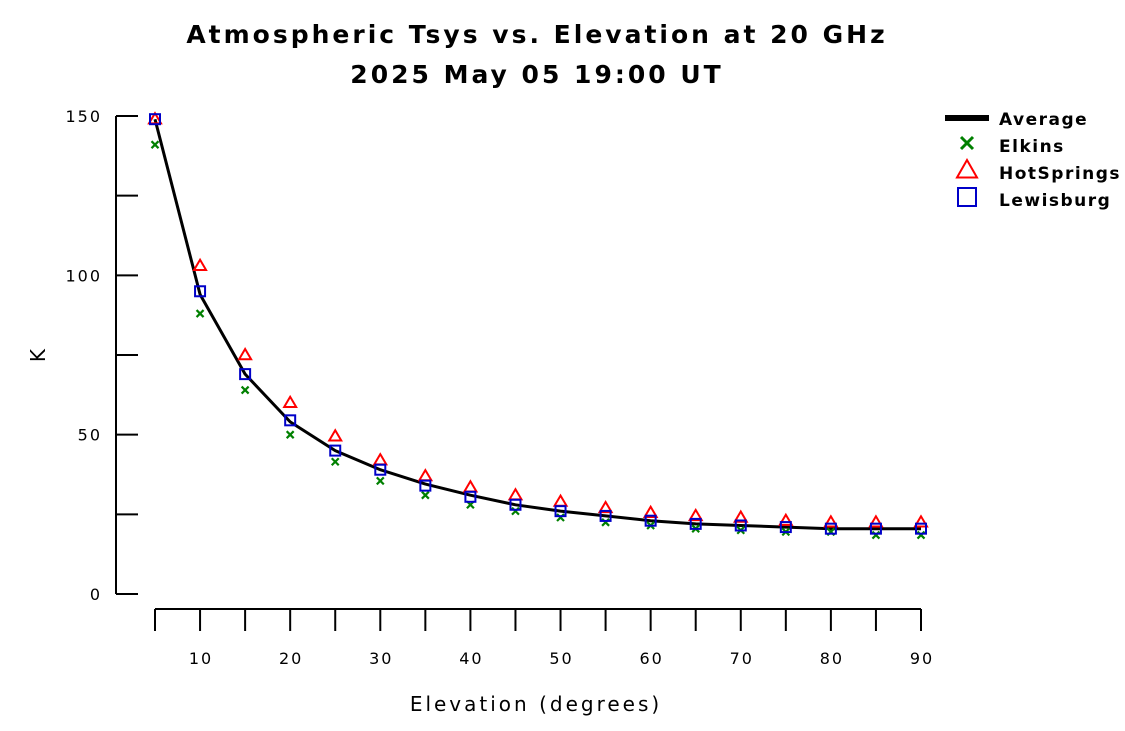 This screenshot has width=1125, height=731. Describe the element at coordinates (201, 658) in the screenshot. I see `x-tick-label: 10` at that location.